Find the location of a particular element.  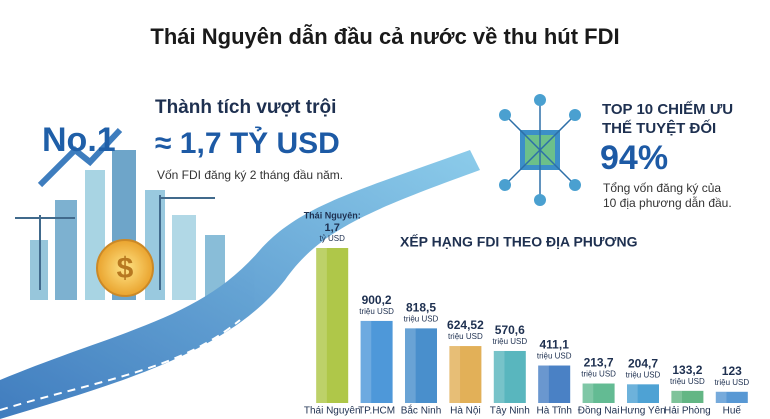

value-label: 570,6 is located at coordinates (510, 330).